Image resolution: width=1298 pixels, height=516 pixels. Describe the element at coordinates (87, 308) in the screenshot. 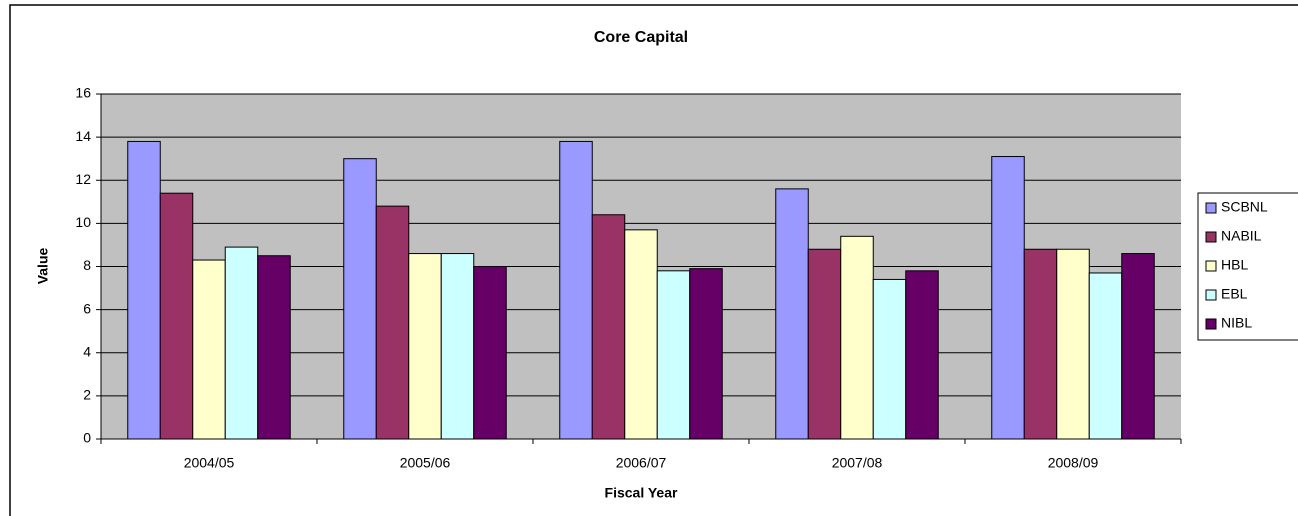

I see `y-tick-label: 6` at that location.